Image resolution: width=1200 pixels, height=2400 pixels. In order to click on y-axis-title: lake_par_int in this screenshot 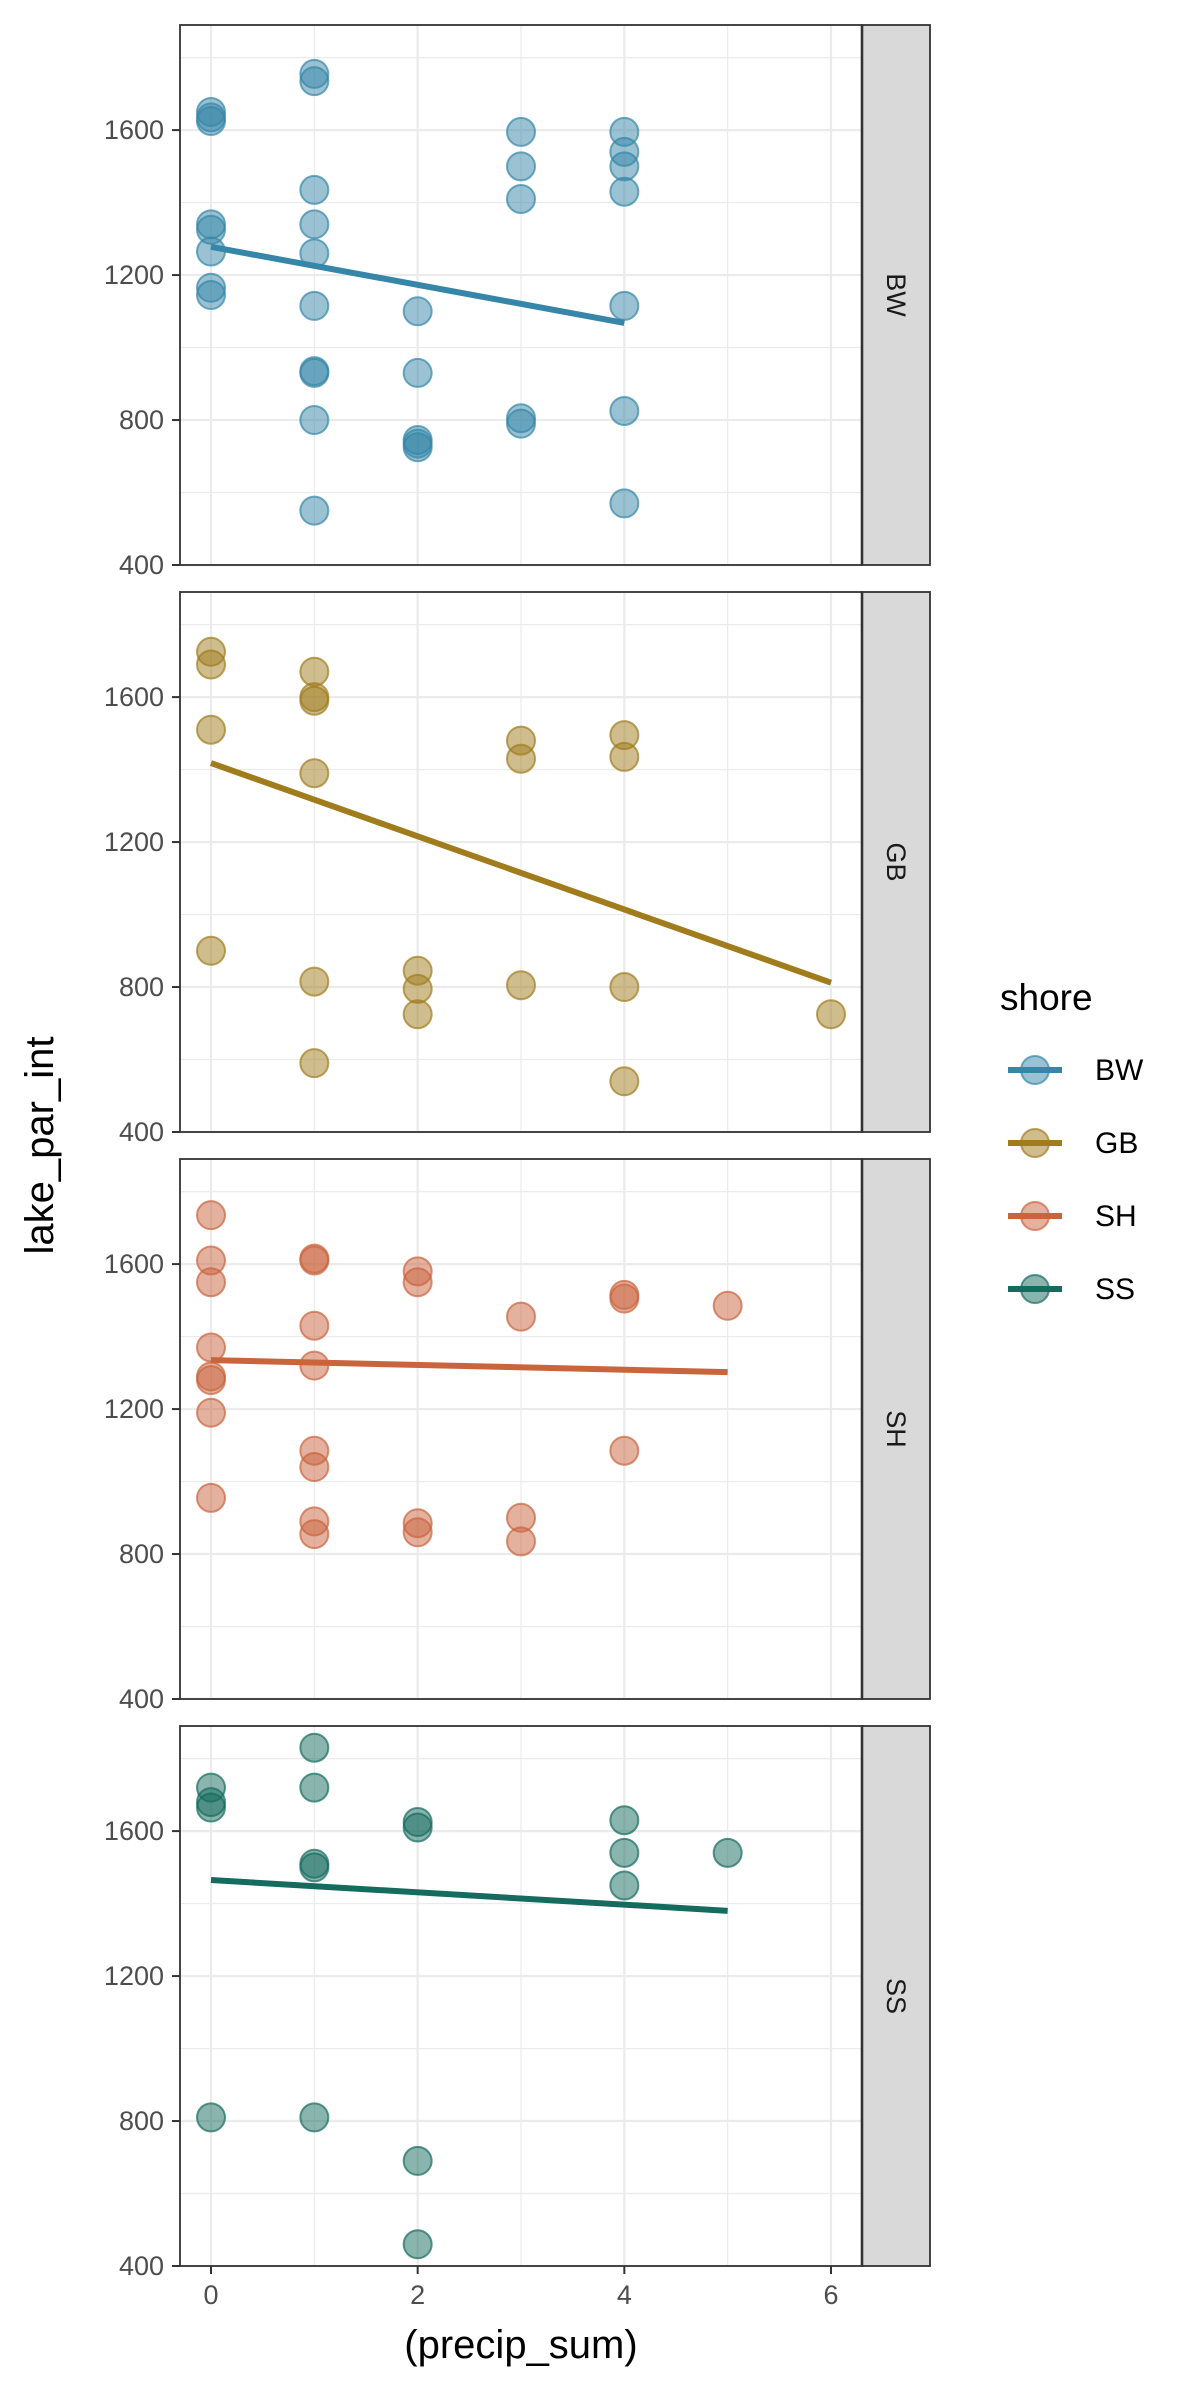, I will do `click(40, 1146)`.